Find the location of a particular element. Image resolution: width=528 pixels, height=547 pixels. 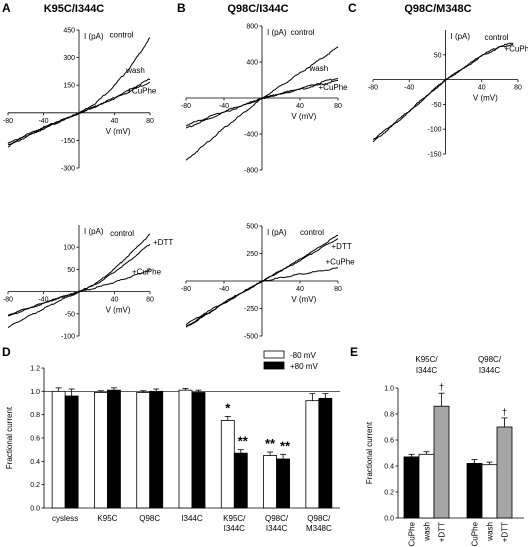

bar-q98c-i344c-dtt is located at coordinates (504, 472).